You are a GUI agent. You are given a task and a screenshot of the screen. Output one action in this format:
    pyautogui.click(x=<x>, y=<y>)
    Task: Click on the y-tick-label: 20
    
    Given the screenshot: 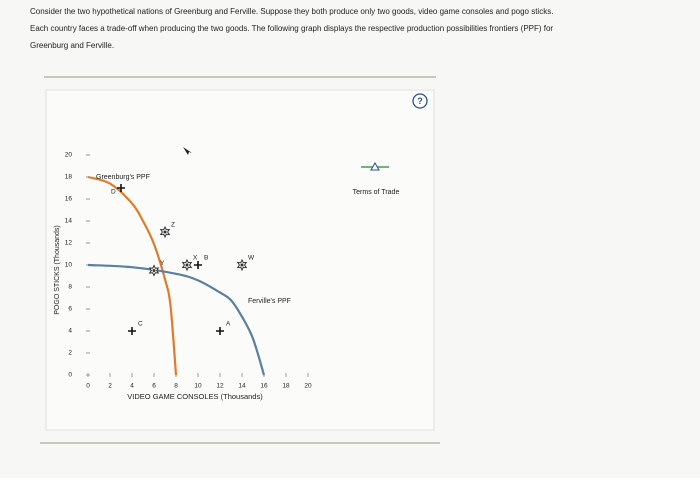 What is the action you would take?
    pyautogui.click(x=69, y=155)
    